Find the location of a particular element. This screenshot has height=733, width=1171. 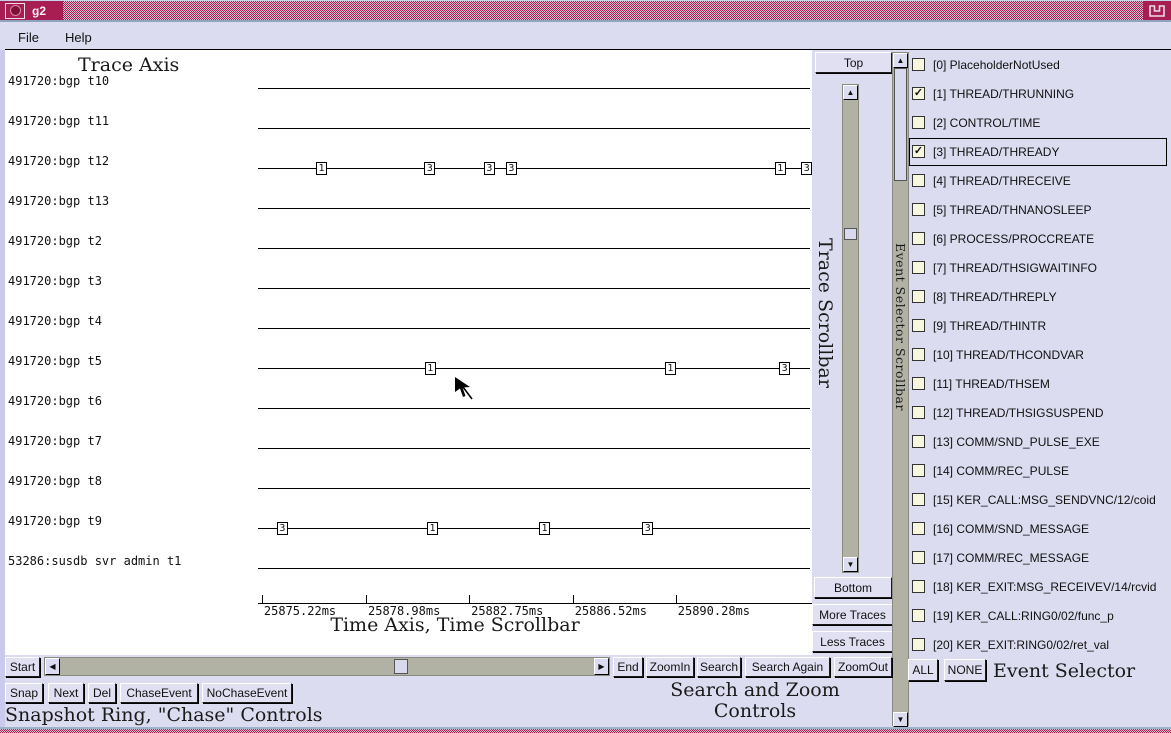

trace-row: 491720:bgp t6 is located at coordinates (408, 400).